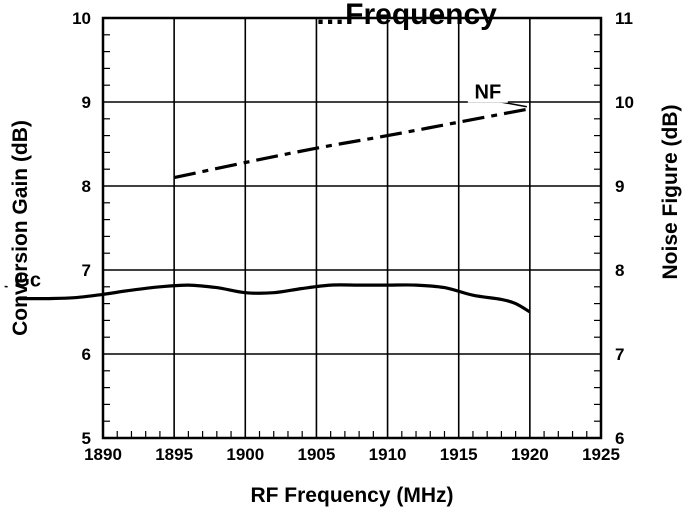  What do you see at coordinates (245, 454) in the screenshot?
I see `x-tick-label: 1900` at bounding box center [245, 454].